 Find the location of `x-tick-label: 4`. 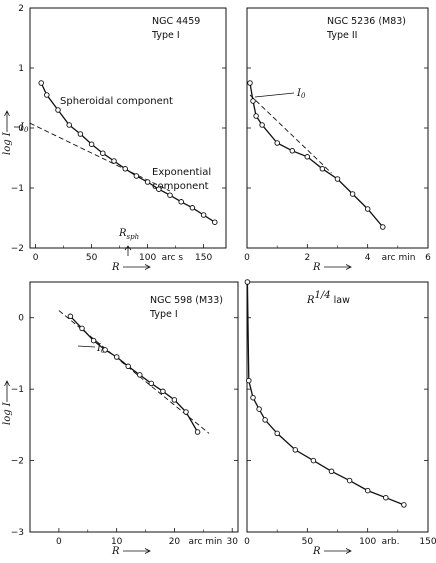

x-tick-label: 4 is located at coordinates (368, 258).